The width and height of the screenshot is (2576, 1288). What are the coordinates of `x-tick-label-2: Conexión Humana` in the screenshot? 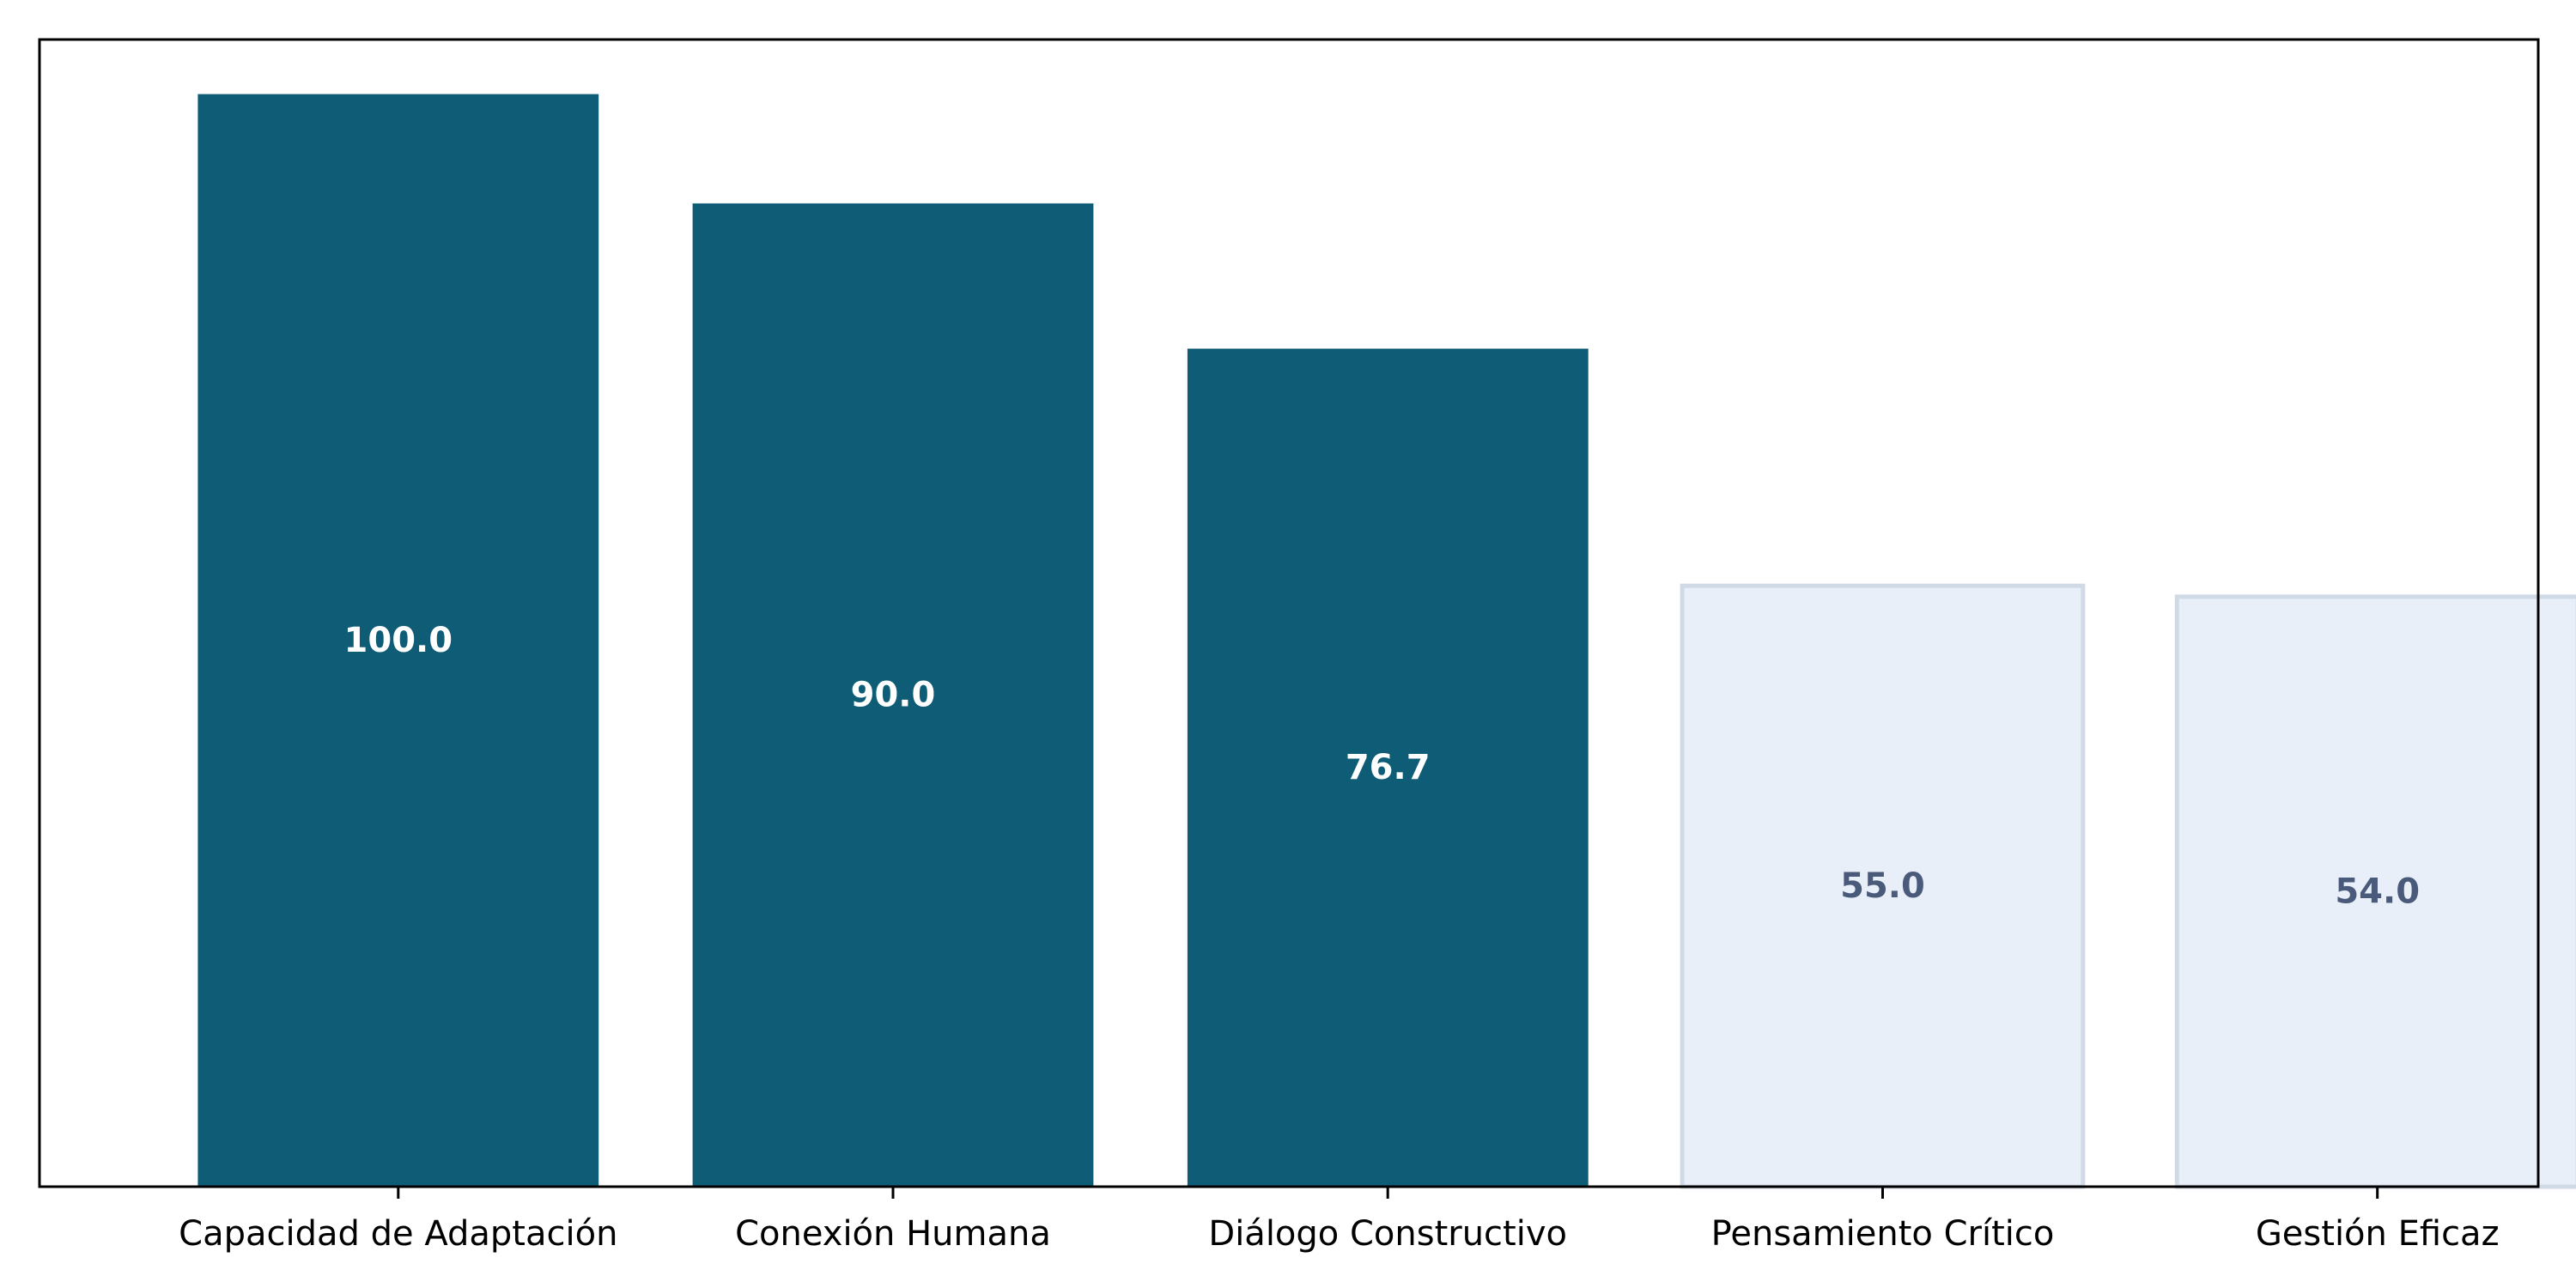 It's located at (893, 1234).